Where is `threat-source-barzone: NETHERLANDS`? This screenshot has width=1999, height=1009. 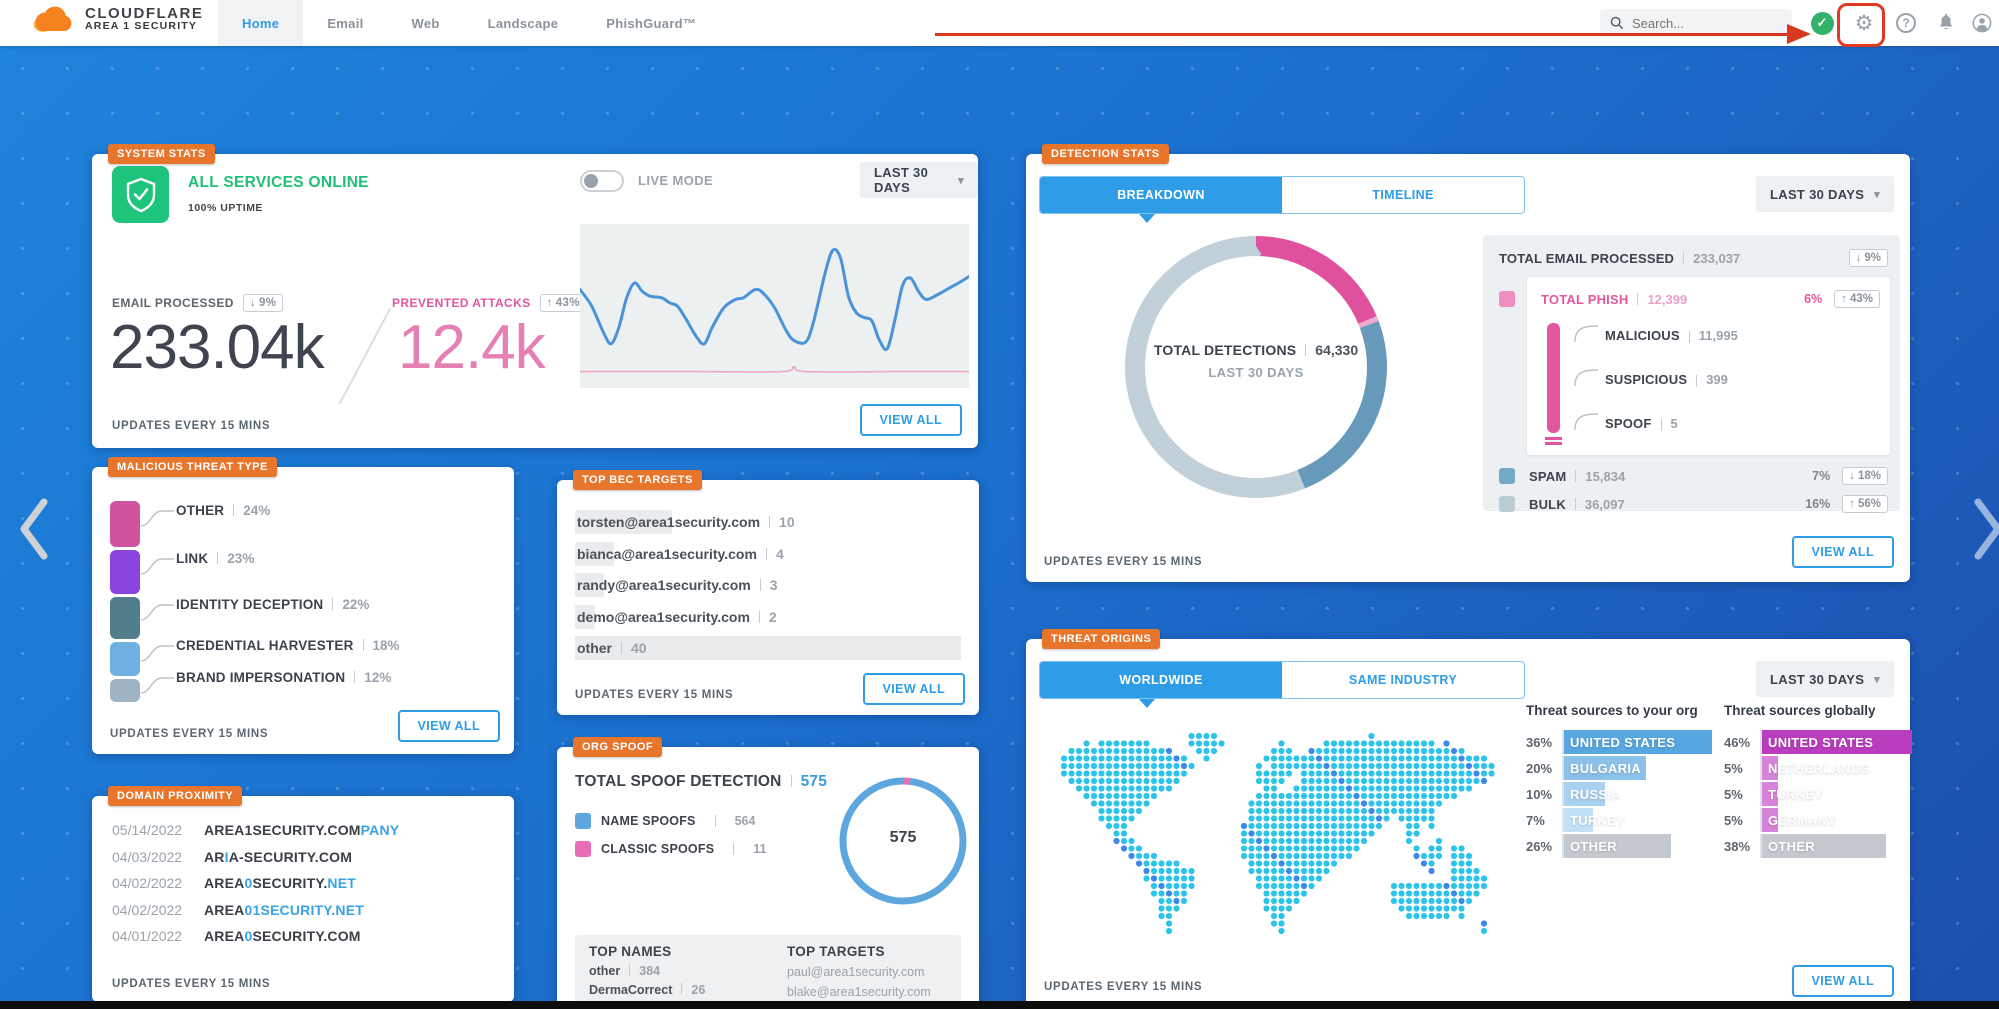 threat-source-barzone: NETHERLANDS is located at coordinates (1836, 768).